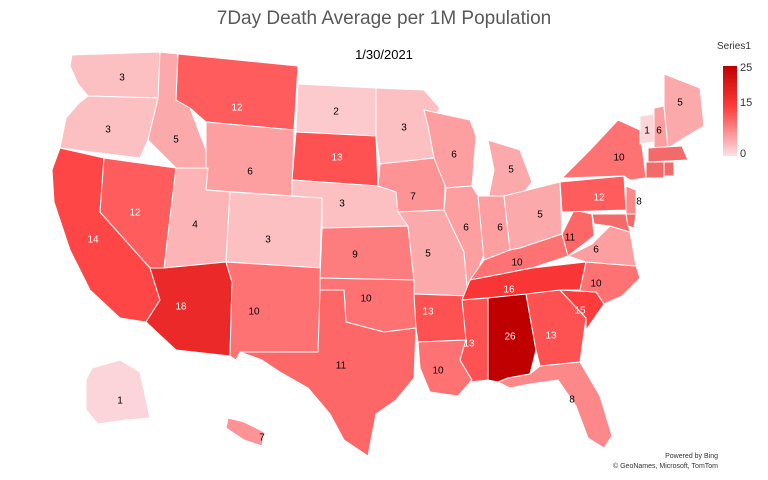 The image size is (768, 480). I want to click on legend-min-label: 0, so click(743, 154).